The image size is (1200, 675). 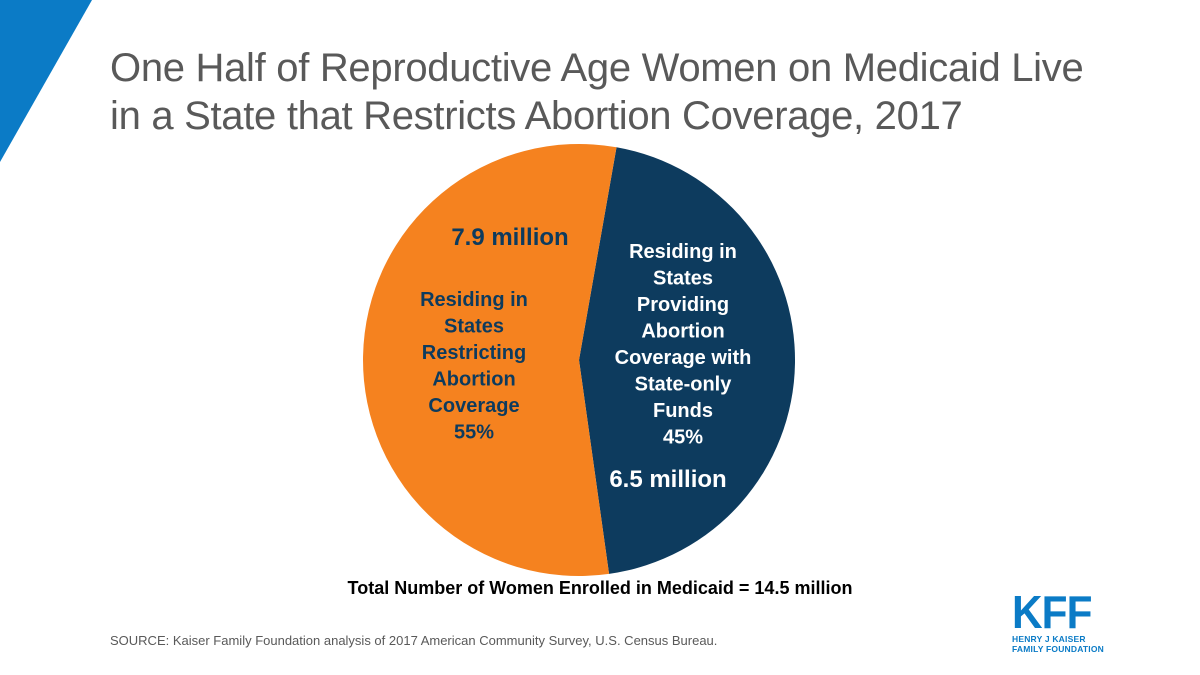 I want to click on slice-label-line: Coverage, so click(x=473, y=406).